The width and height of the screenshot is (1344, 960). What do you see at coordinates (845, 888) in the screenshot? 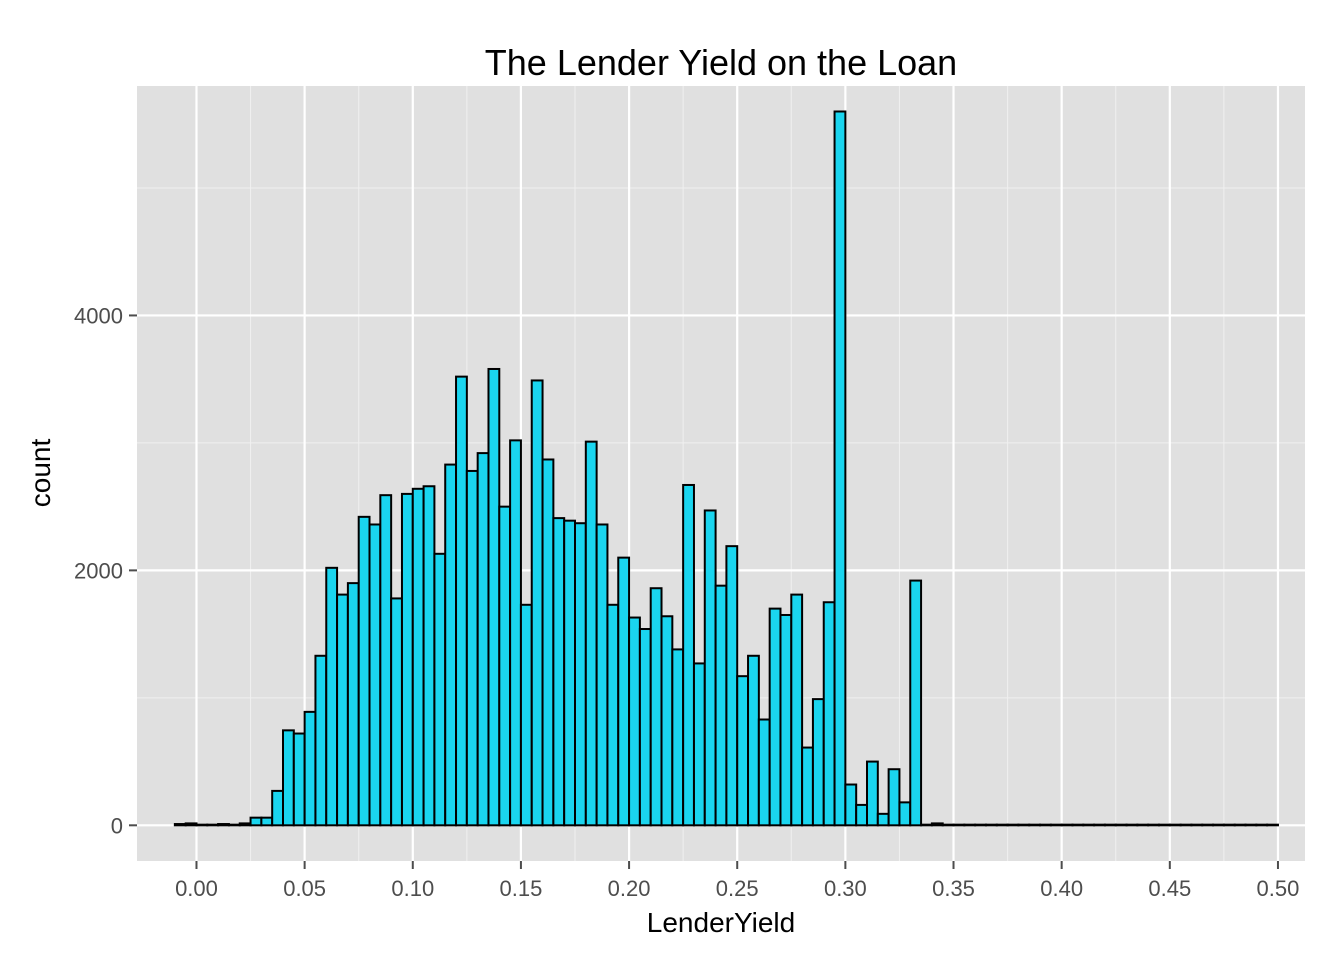
I see `x-tick-label: 0.30` at bounding box center [845, 888].